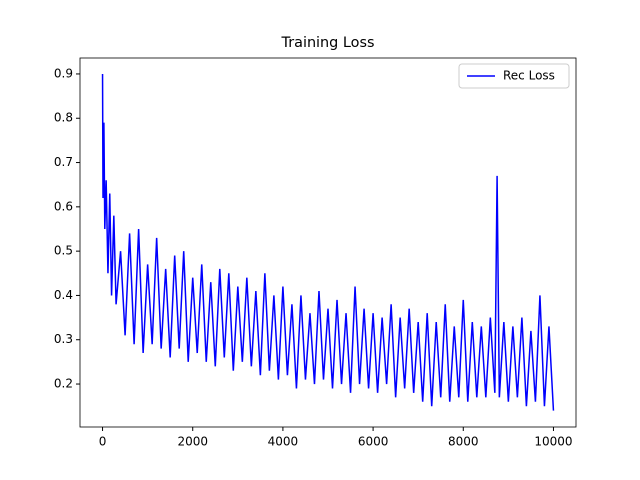  What do you see at coordinates (63, 162) in the screenshot?
I see `y-tick-label: 0.7` at bounding box center [63, 162].